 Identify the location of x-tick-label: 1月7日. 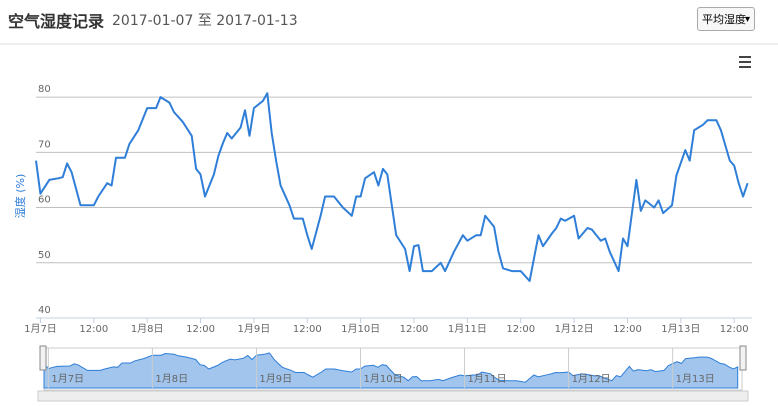
(40, 329).